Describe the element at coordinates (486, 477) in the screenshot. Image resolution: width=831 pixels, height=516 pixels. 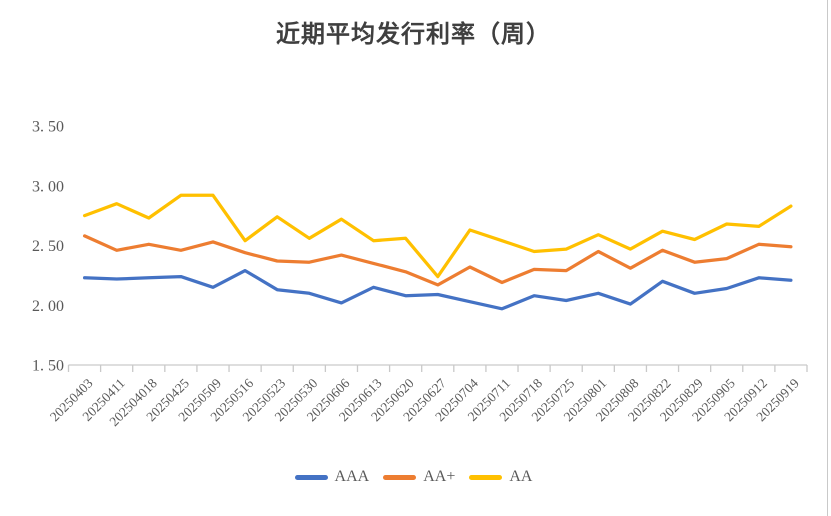
I see `legend-swatch-AA` at that location.